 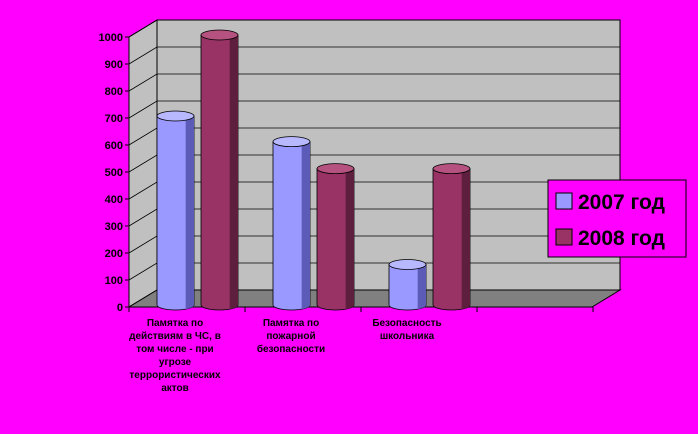 I want to click on legend: 2007 год 2008 год, so click(x=617, y=218).